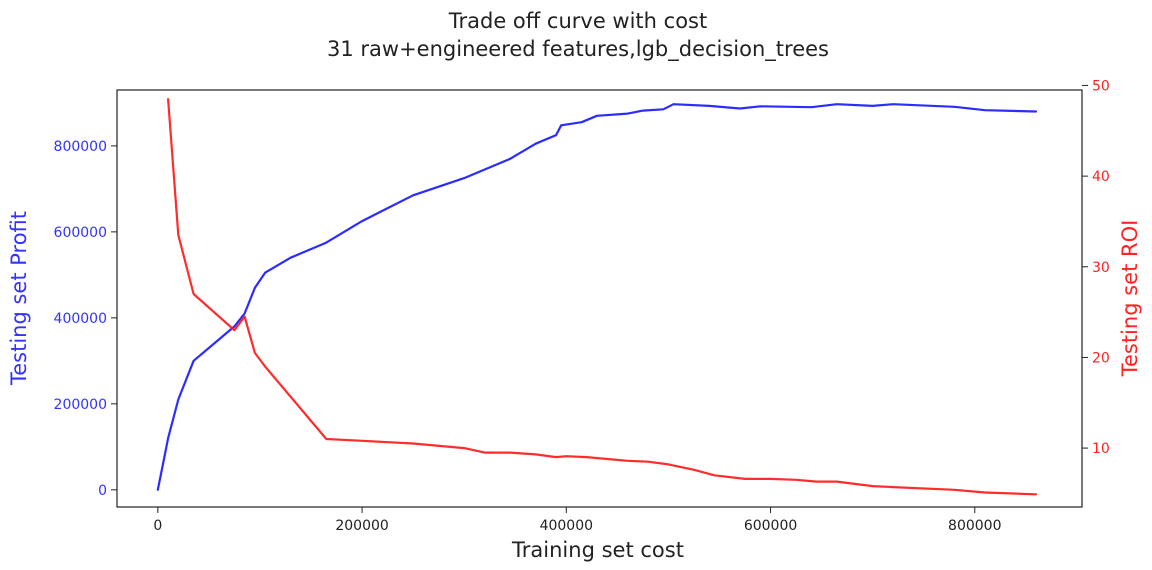 Image resolution: width=1152 pixels, height=570 pixels. What do you see at coordinates (566, 526) in the screenshot?
I see `x-tick-label: 400000` at bounding box center [566, 526].